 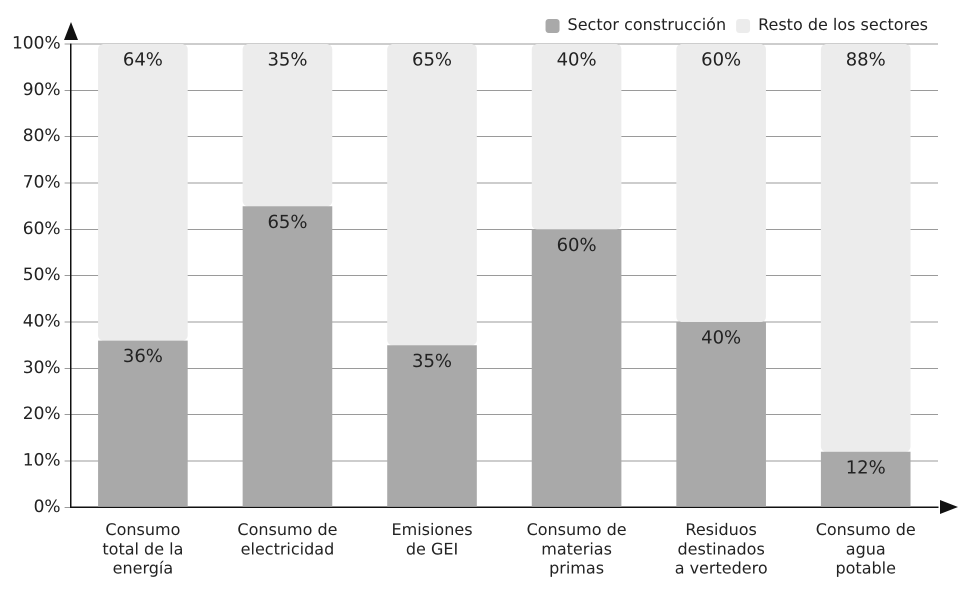 I want to click on x-tick-label: Consumo de agua potable, so click(x=866, y=549).